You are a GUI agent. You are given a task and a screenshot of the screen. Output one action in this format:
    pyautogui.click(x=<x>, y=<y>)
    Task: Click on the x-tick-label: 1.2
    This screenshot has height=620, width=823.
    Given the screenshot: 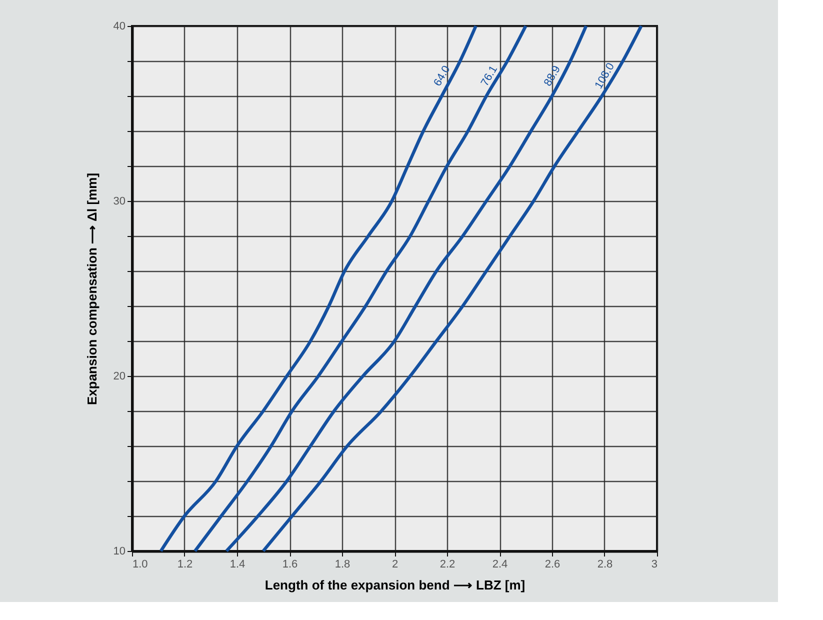 What is the action you would take?
    pyautogui.click(x=185, y=564)
    